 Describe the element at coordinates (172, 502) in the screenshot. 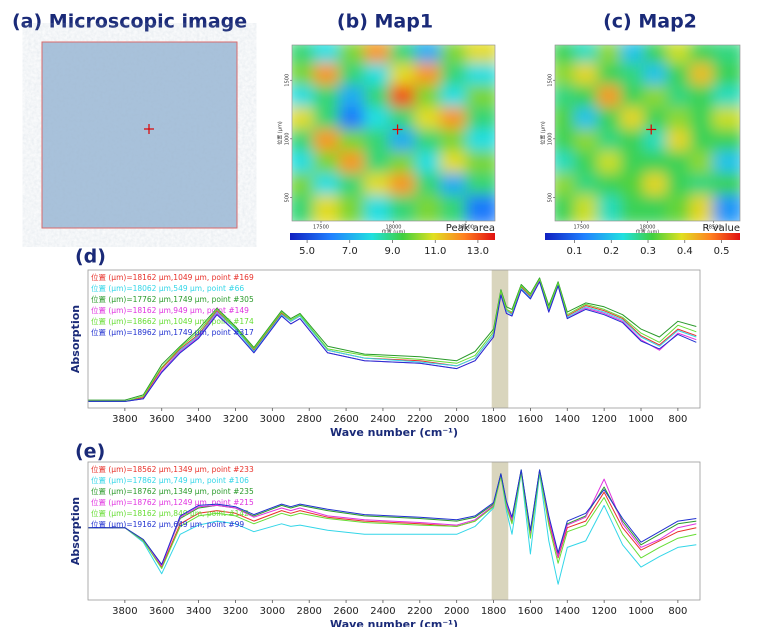

I see `legend-entry: 位置 (μm)=18762 μm,1249 μm, point #215` at that location.